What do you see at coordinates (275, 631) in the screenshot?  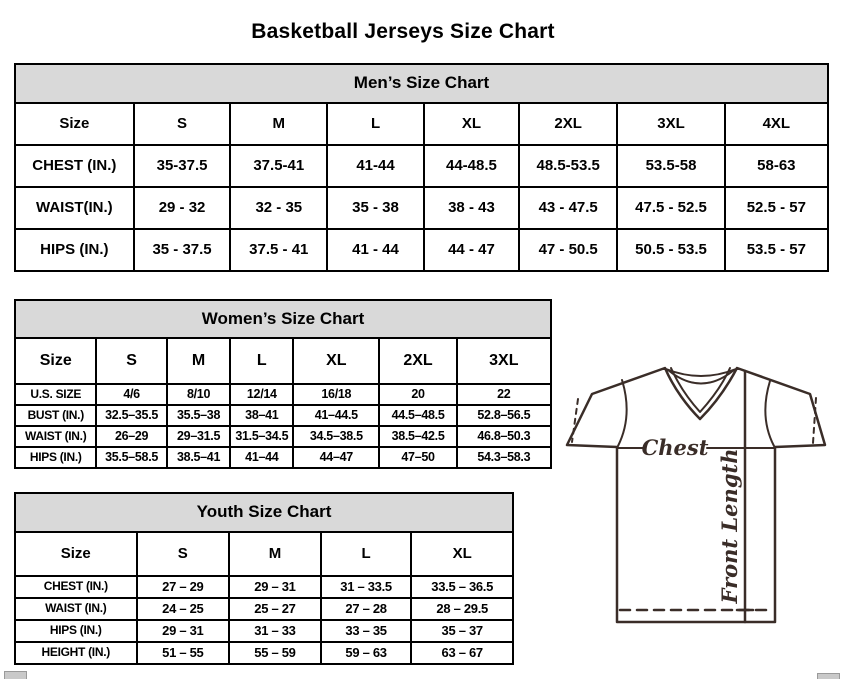 I see `size-value-cell: 31 – 33` at bounding box center [275, 631].